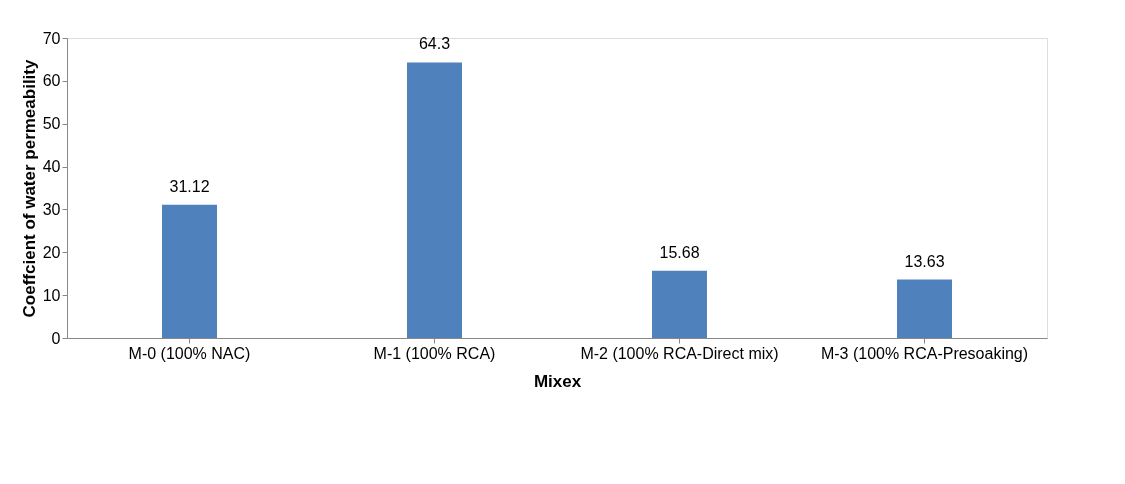 The image size is (1125, 484). What do you see at coordinates (51, 209) in the screenshot?
I see `y-tick-label: 30` at bounding box center [51, 209].